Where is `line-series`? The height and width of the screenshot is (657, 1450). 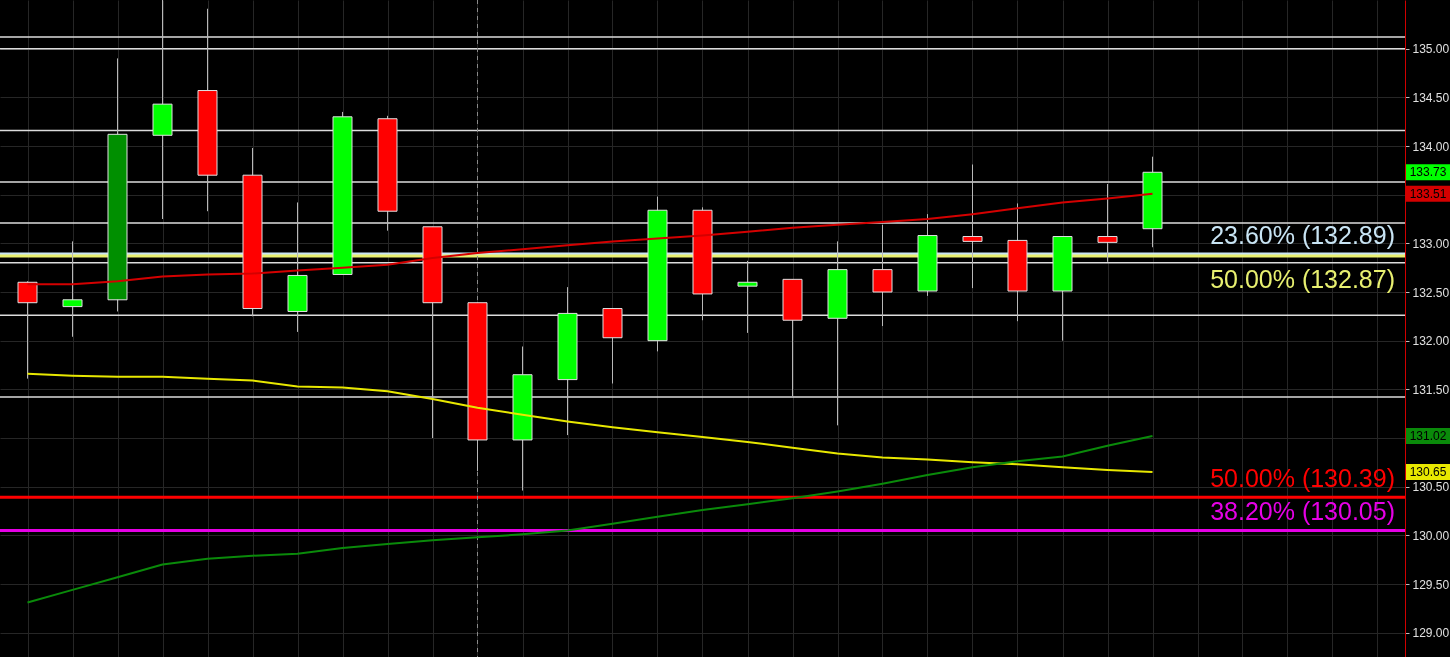
line-series is located at coordinates (590, 423).